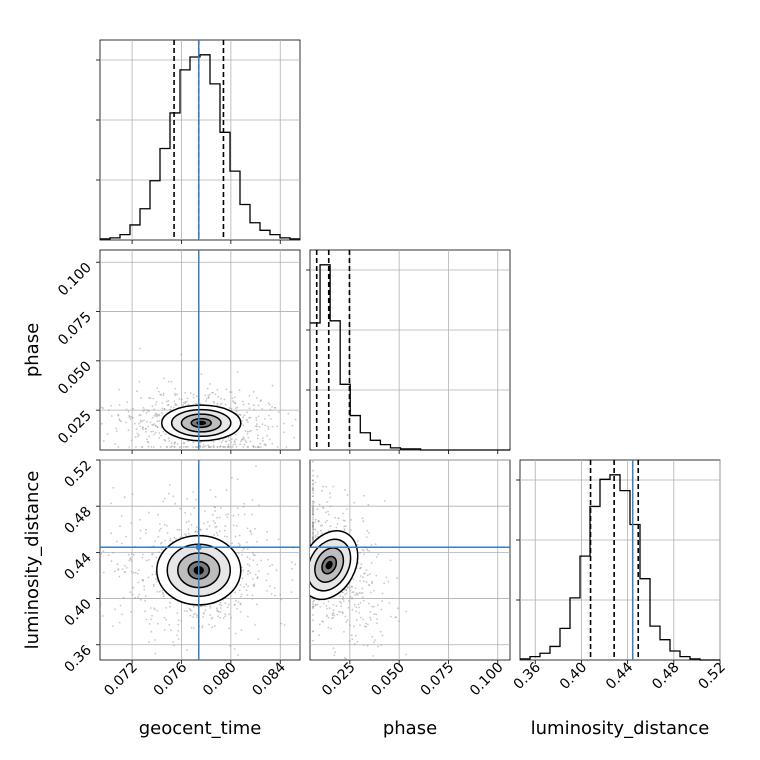 The height and width of the screenshot is (760, 760). I want to click on joint-luminosity_distance_vs_geocent_time, so click(181, 559).